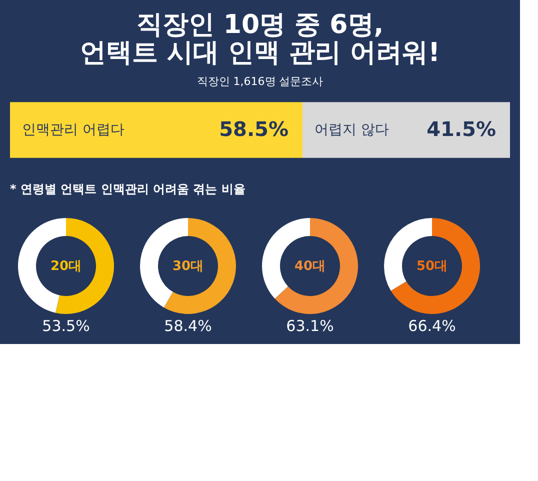 The height and width of the screenshot is (481, 538). I want to click on data-label: 41.5%, so click(461, 129).